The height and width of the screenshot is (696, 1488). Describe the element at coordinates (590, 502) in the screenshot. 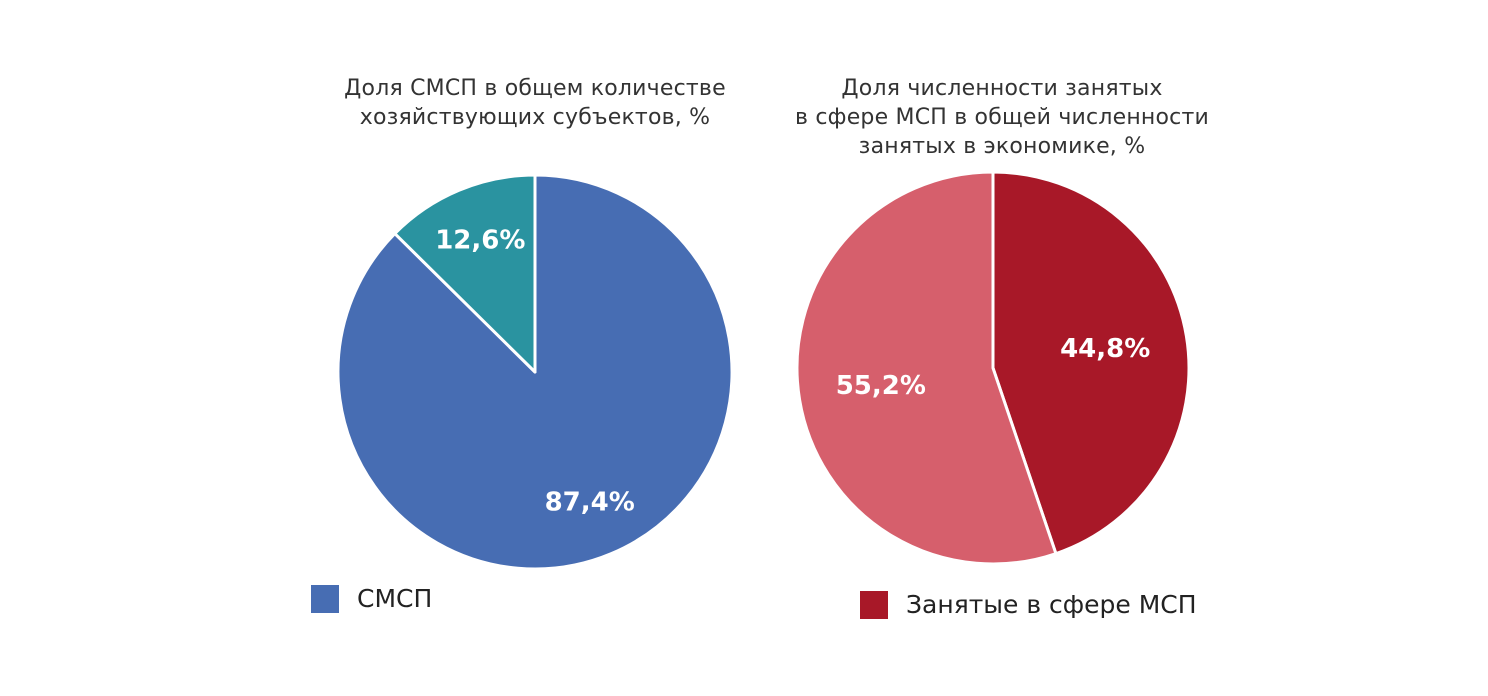

I see `slice-label: 87,4%` at that location.